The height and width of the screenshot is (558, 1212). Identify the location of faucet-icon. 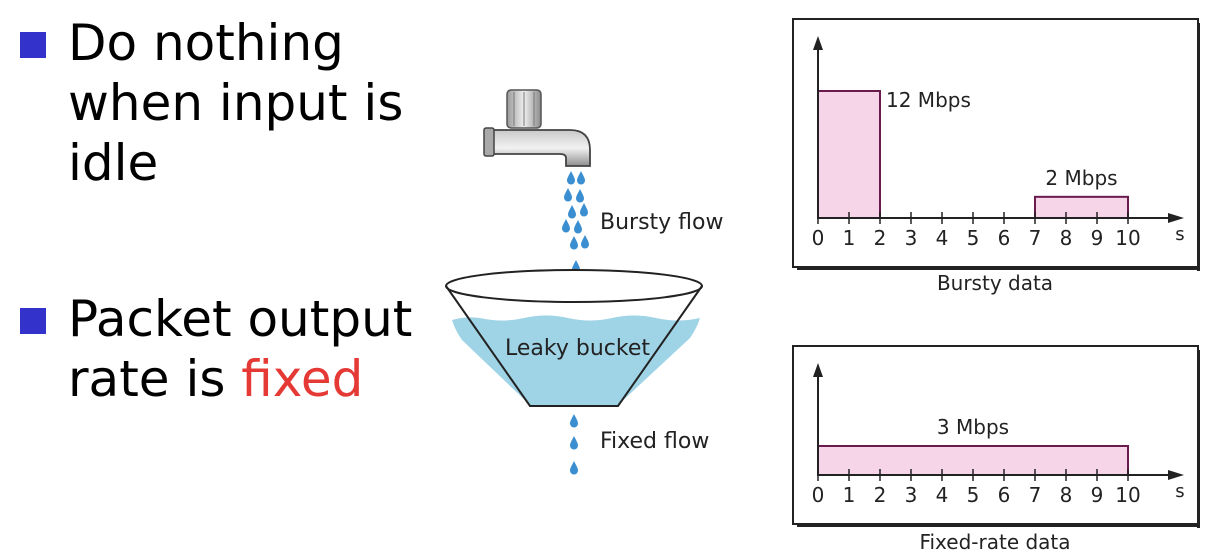
(537, 128).